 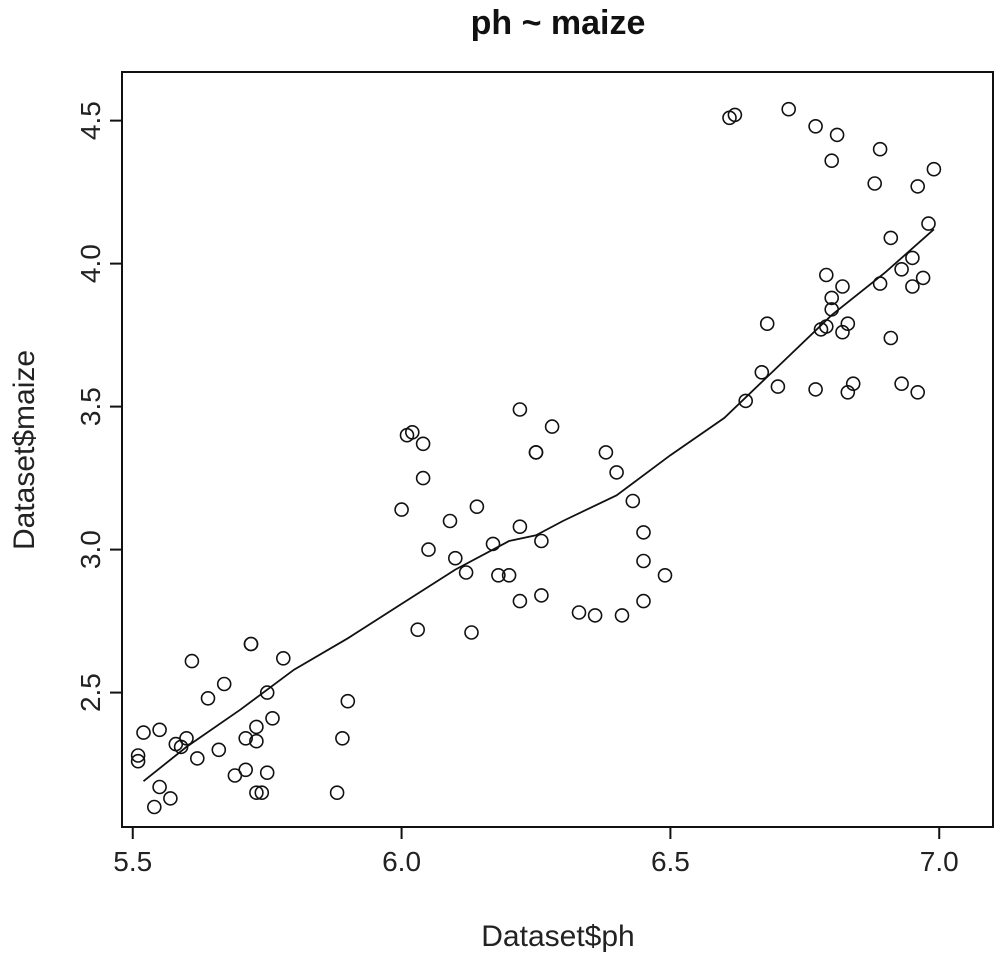 I want to click on x-tick-label: 7.0, so click(x=939, y=861).